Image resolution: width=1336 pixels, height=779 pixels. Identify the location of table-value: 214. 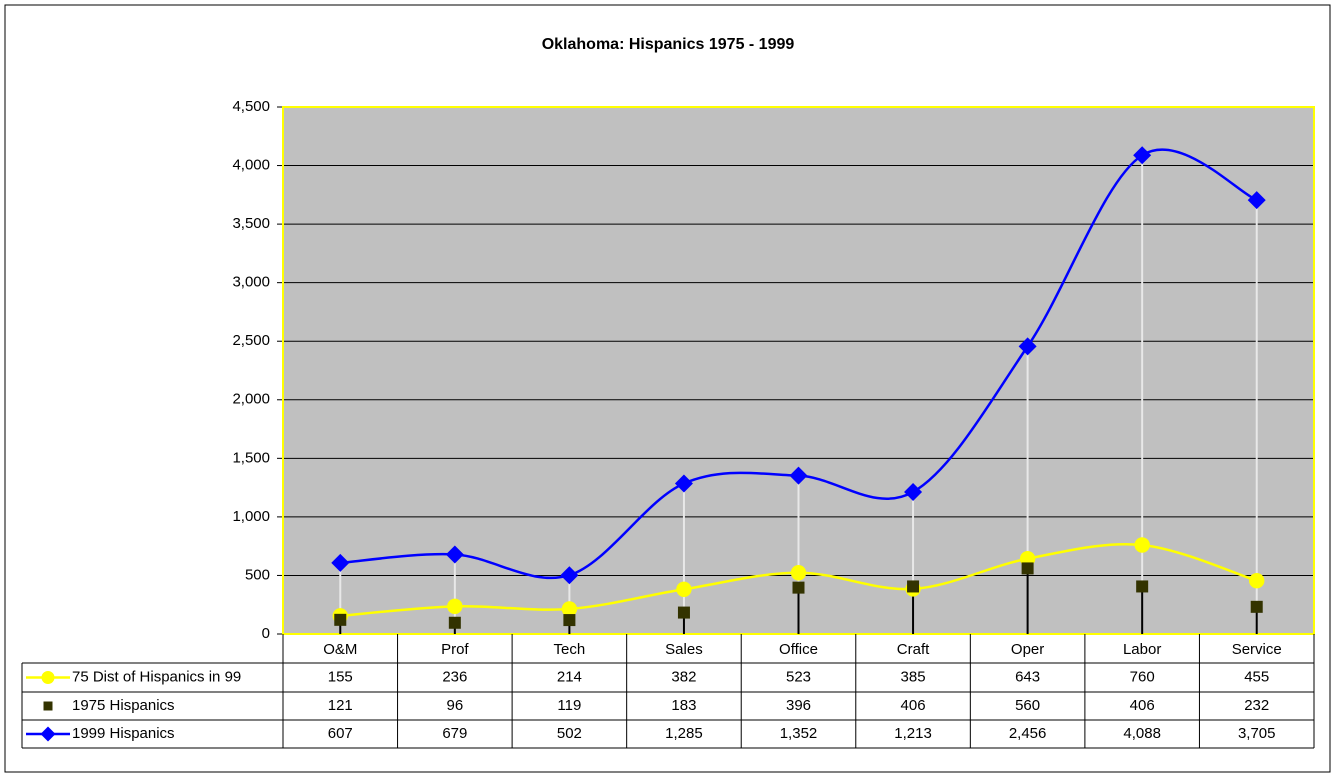
(569, 676).